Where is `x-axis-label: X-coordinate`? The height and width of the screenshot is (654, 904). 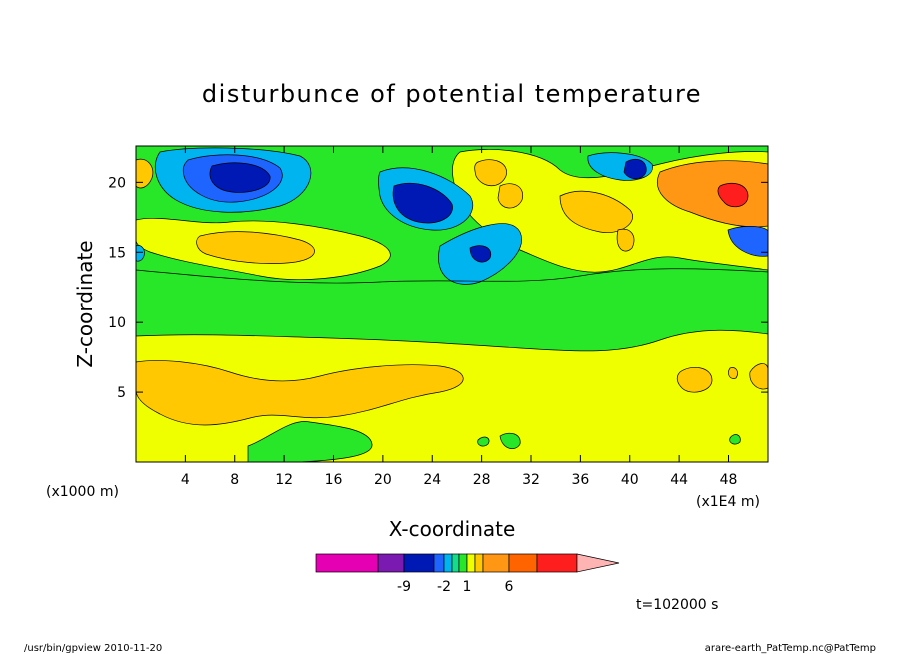 x-axis-label: X-coordinate is located at coordinates (452, 529).